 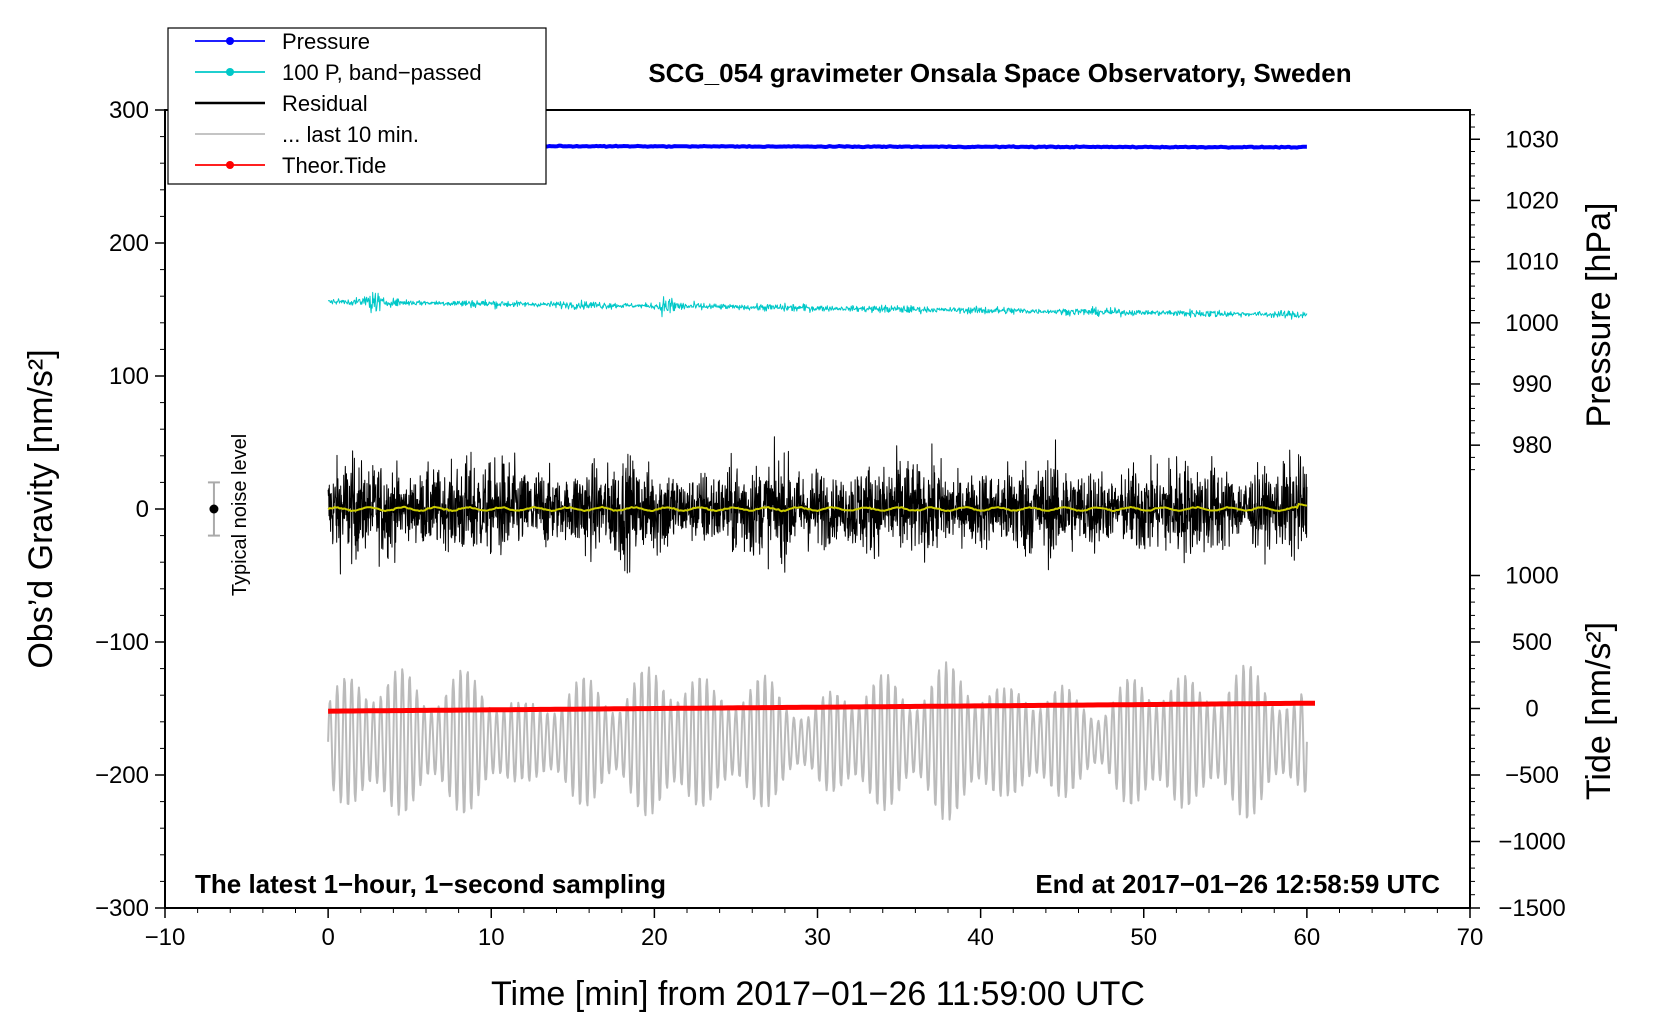 What do you see at coordinates (130, 509) in the screenshot?
I see `y-axis-left: −300 −200 −100 0 100 200 300` at bounding box center [130, 509].